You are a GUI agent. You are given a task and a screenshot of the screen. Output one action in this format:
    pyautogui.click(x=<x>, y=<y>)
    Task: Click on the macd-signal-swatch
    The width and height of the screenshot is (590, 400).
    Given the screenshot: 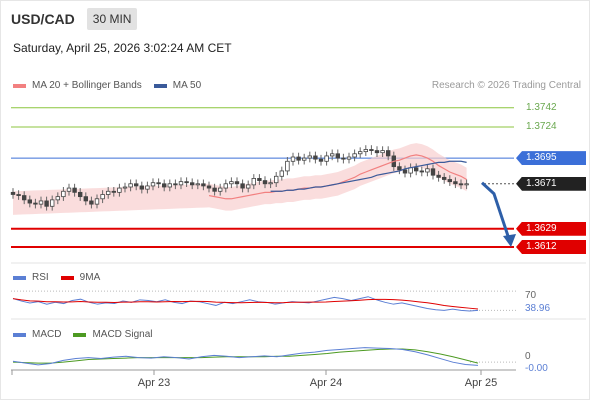 What is the action you would take?
    pyautogui.click(x=80, y=334)
    